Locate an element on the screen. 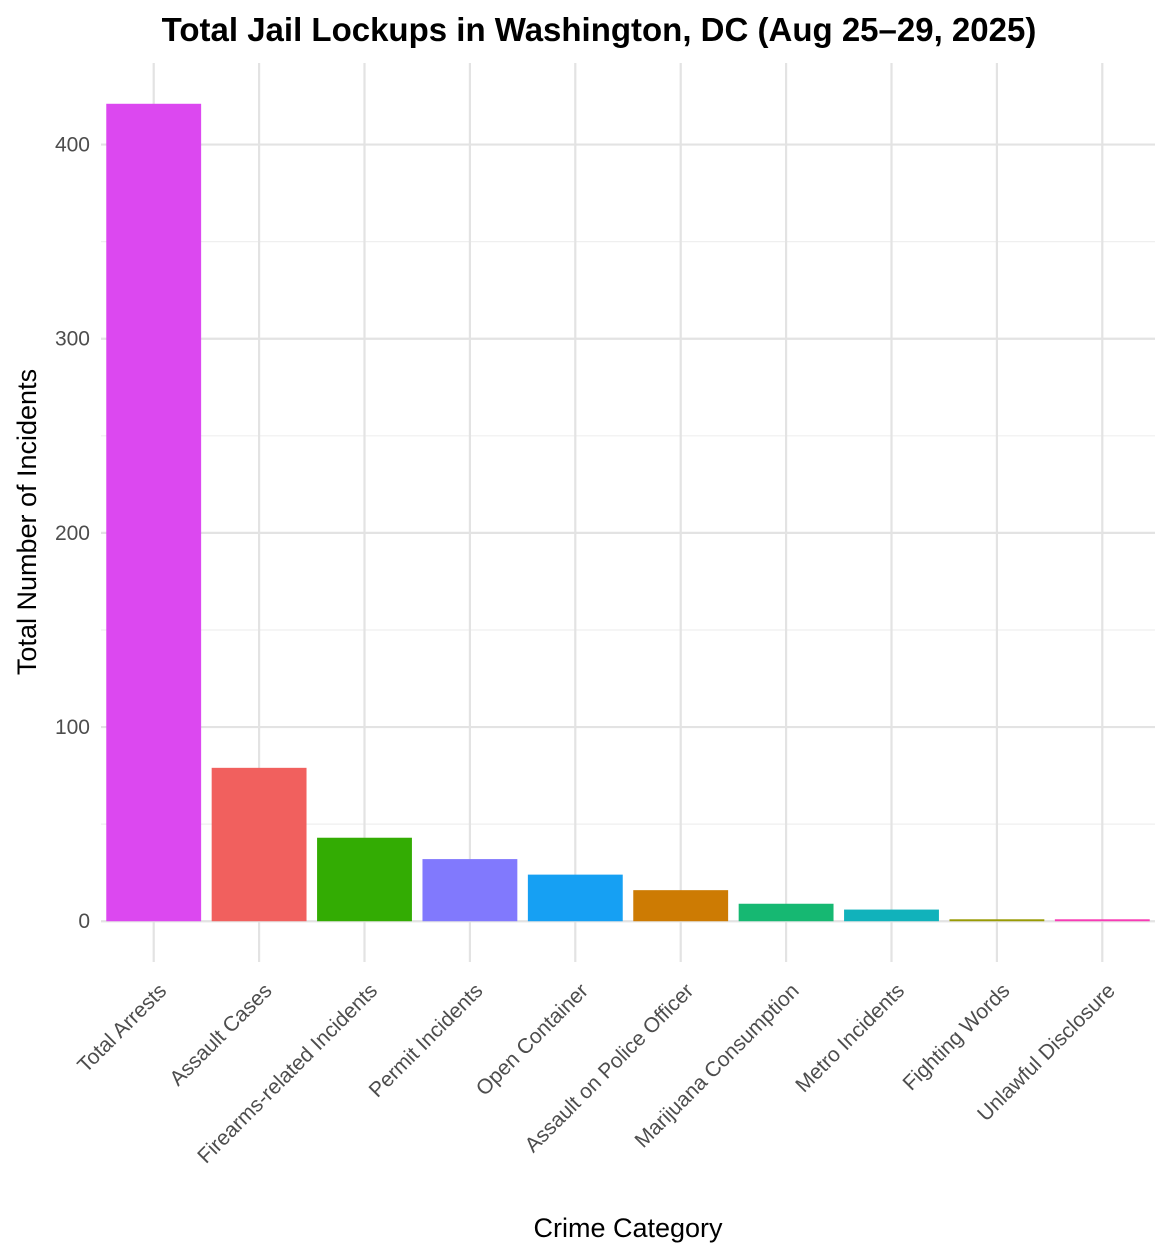 The image size is (1170, 1254). y-tick-label: 200 is located at coordinates (72, 533).